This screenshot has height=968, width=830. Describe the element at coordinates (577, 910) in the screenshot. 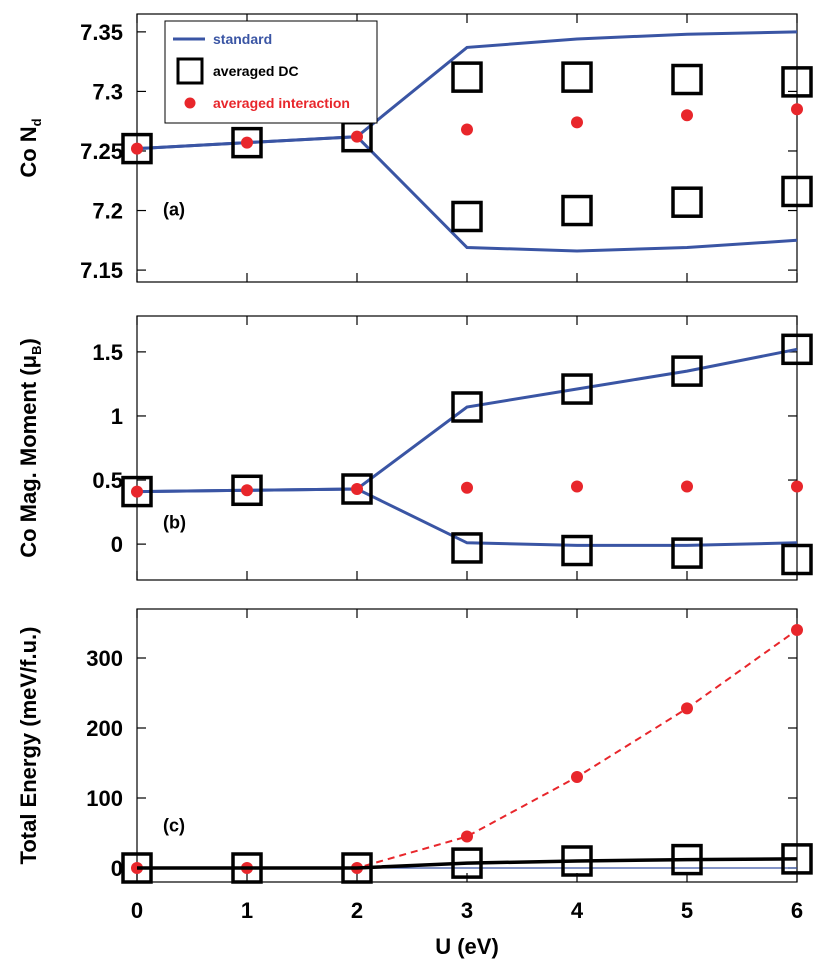

I see `x-tick-label: 4` at that location.